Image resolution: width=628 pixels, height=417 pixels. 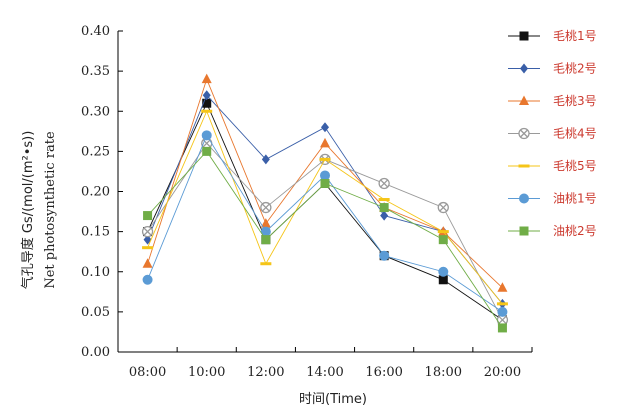 What do you see at coordinates (333, 399) in the screenshot?
I see `x-axis-label: 时间(Time)` at bounding box center [333, 399].